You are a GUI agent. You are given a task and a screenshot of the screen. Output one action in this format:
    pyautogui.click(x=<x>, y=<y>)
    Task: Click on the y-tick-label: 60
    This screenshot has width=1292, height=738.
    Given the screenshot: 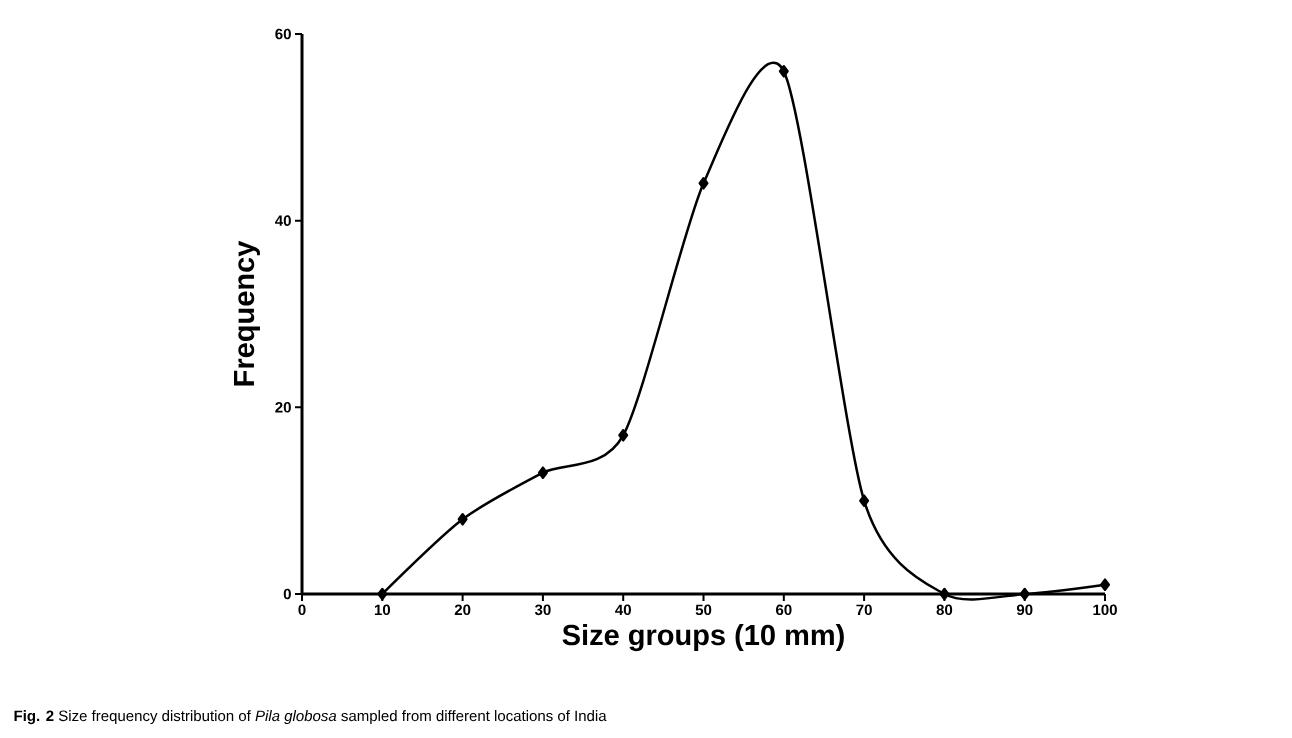 What is the action you would take?
    pyautogui.click(x=283, y=34)
    